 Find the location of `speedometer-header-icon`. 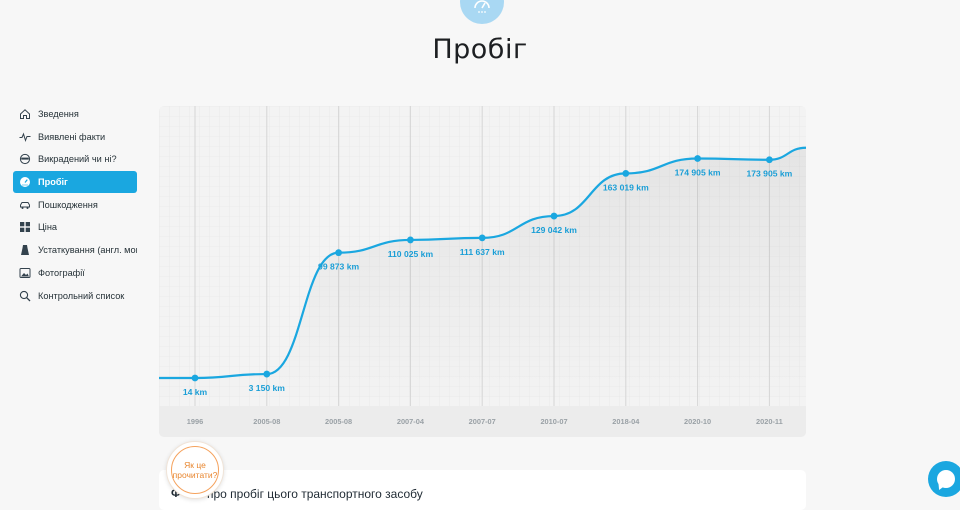

speedometer-header-icon is located at coordinates (482, 12).